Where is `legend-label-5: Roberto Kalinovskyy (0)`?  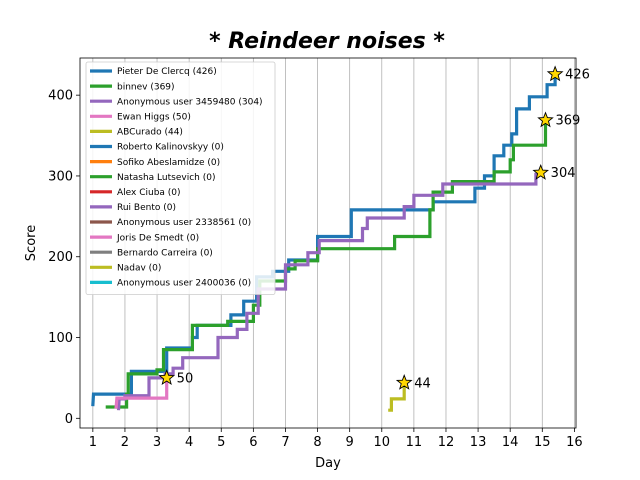 legend-label-5: Roberto Kalinovskyy (0) is located at coordinates (170, 148).